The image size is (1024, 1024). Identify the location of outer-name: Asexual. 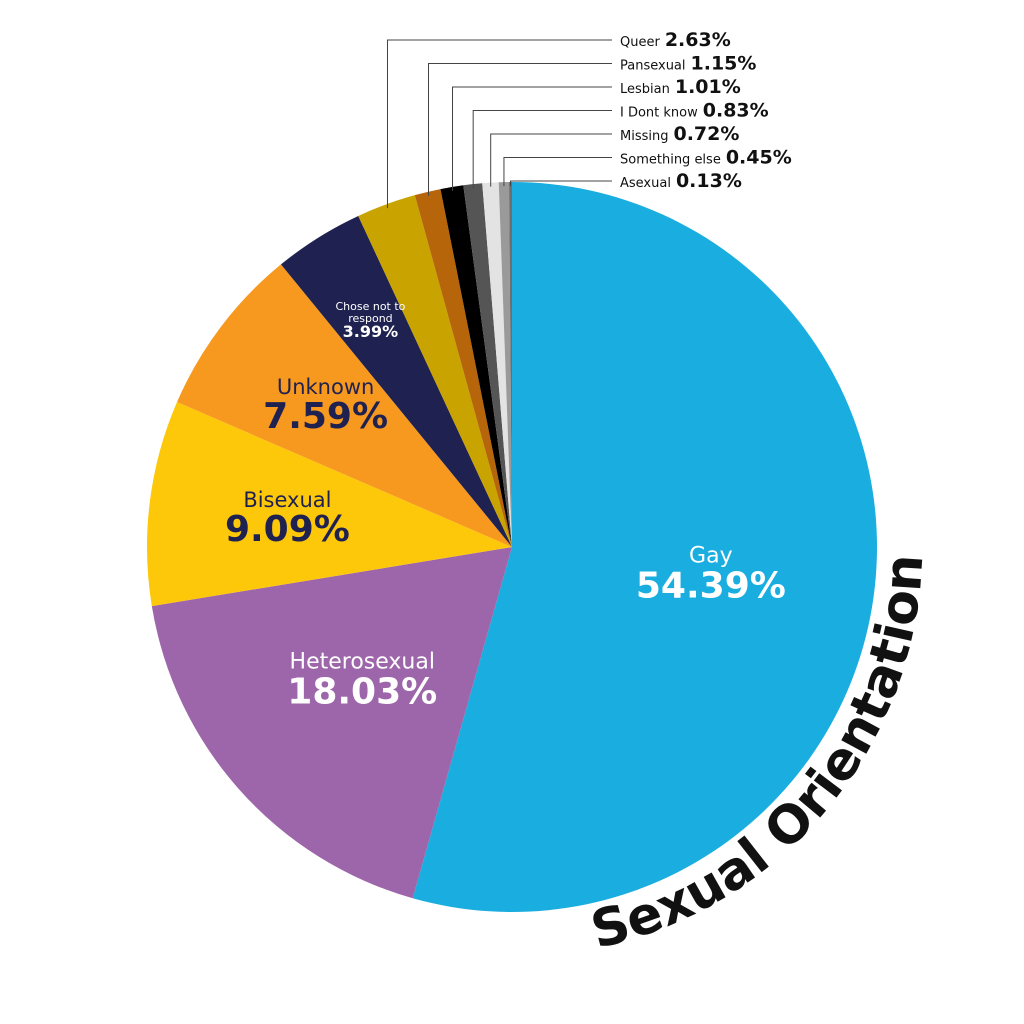
(645, 183).